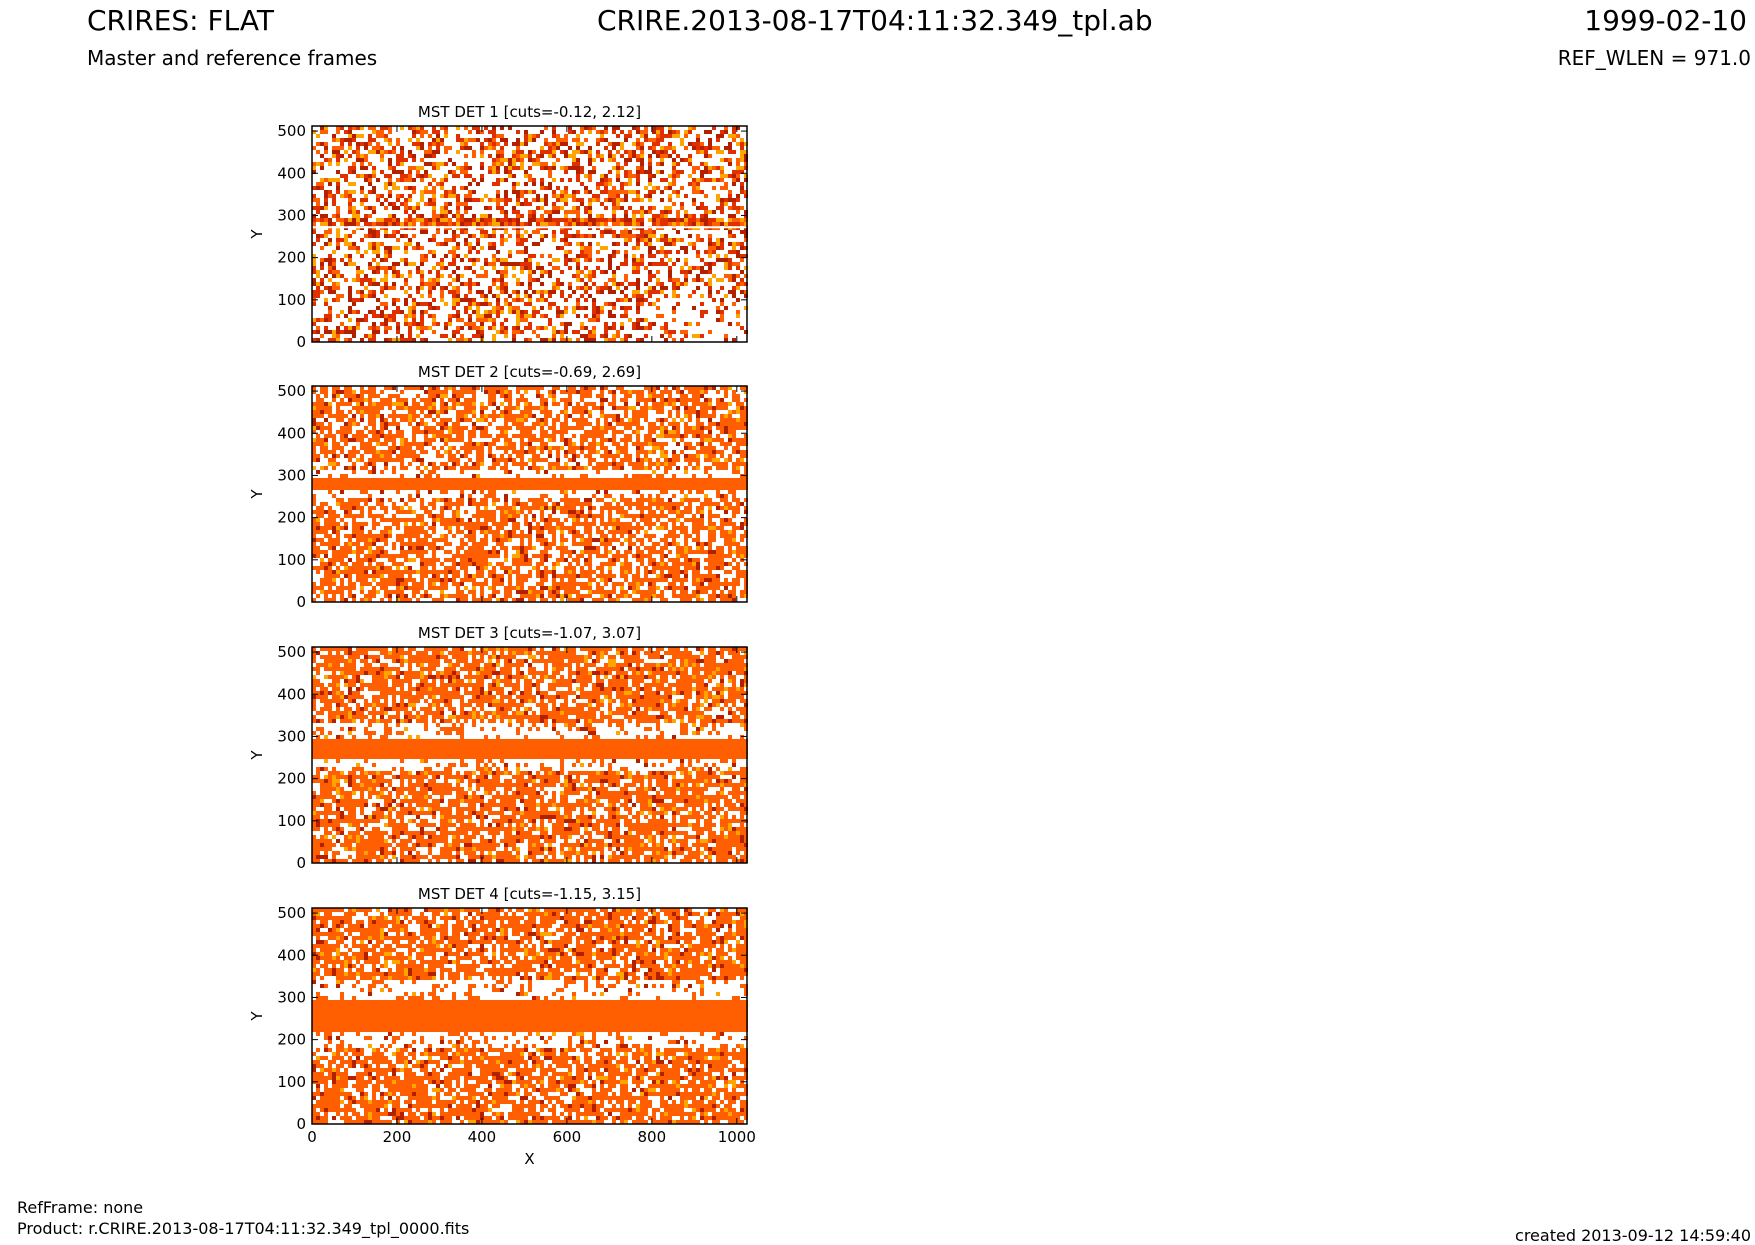  Describe the element at coordinates (291, 300) in the screenshot. I see `y-tick-label: 100` at that location.